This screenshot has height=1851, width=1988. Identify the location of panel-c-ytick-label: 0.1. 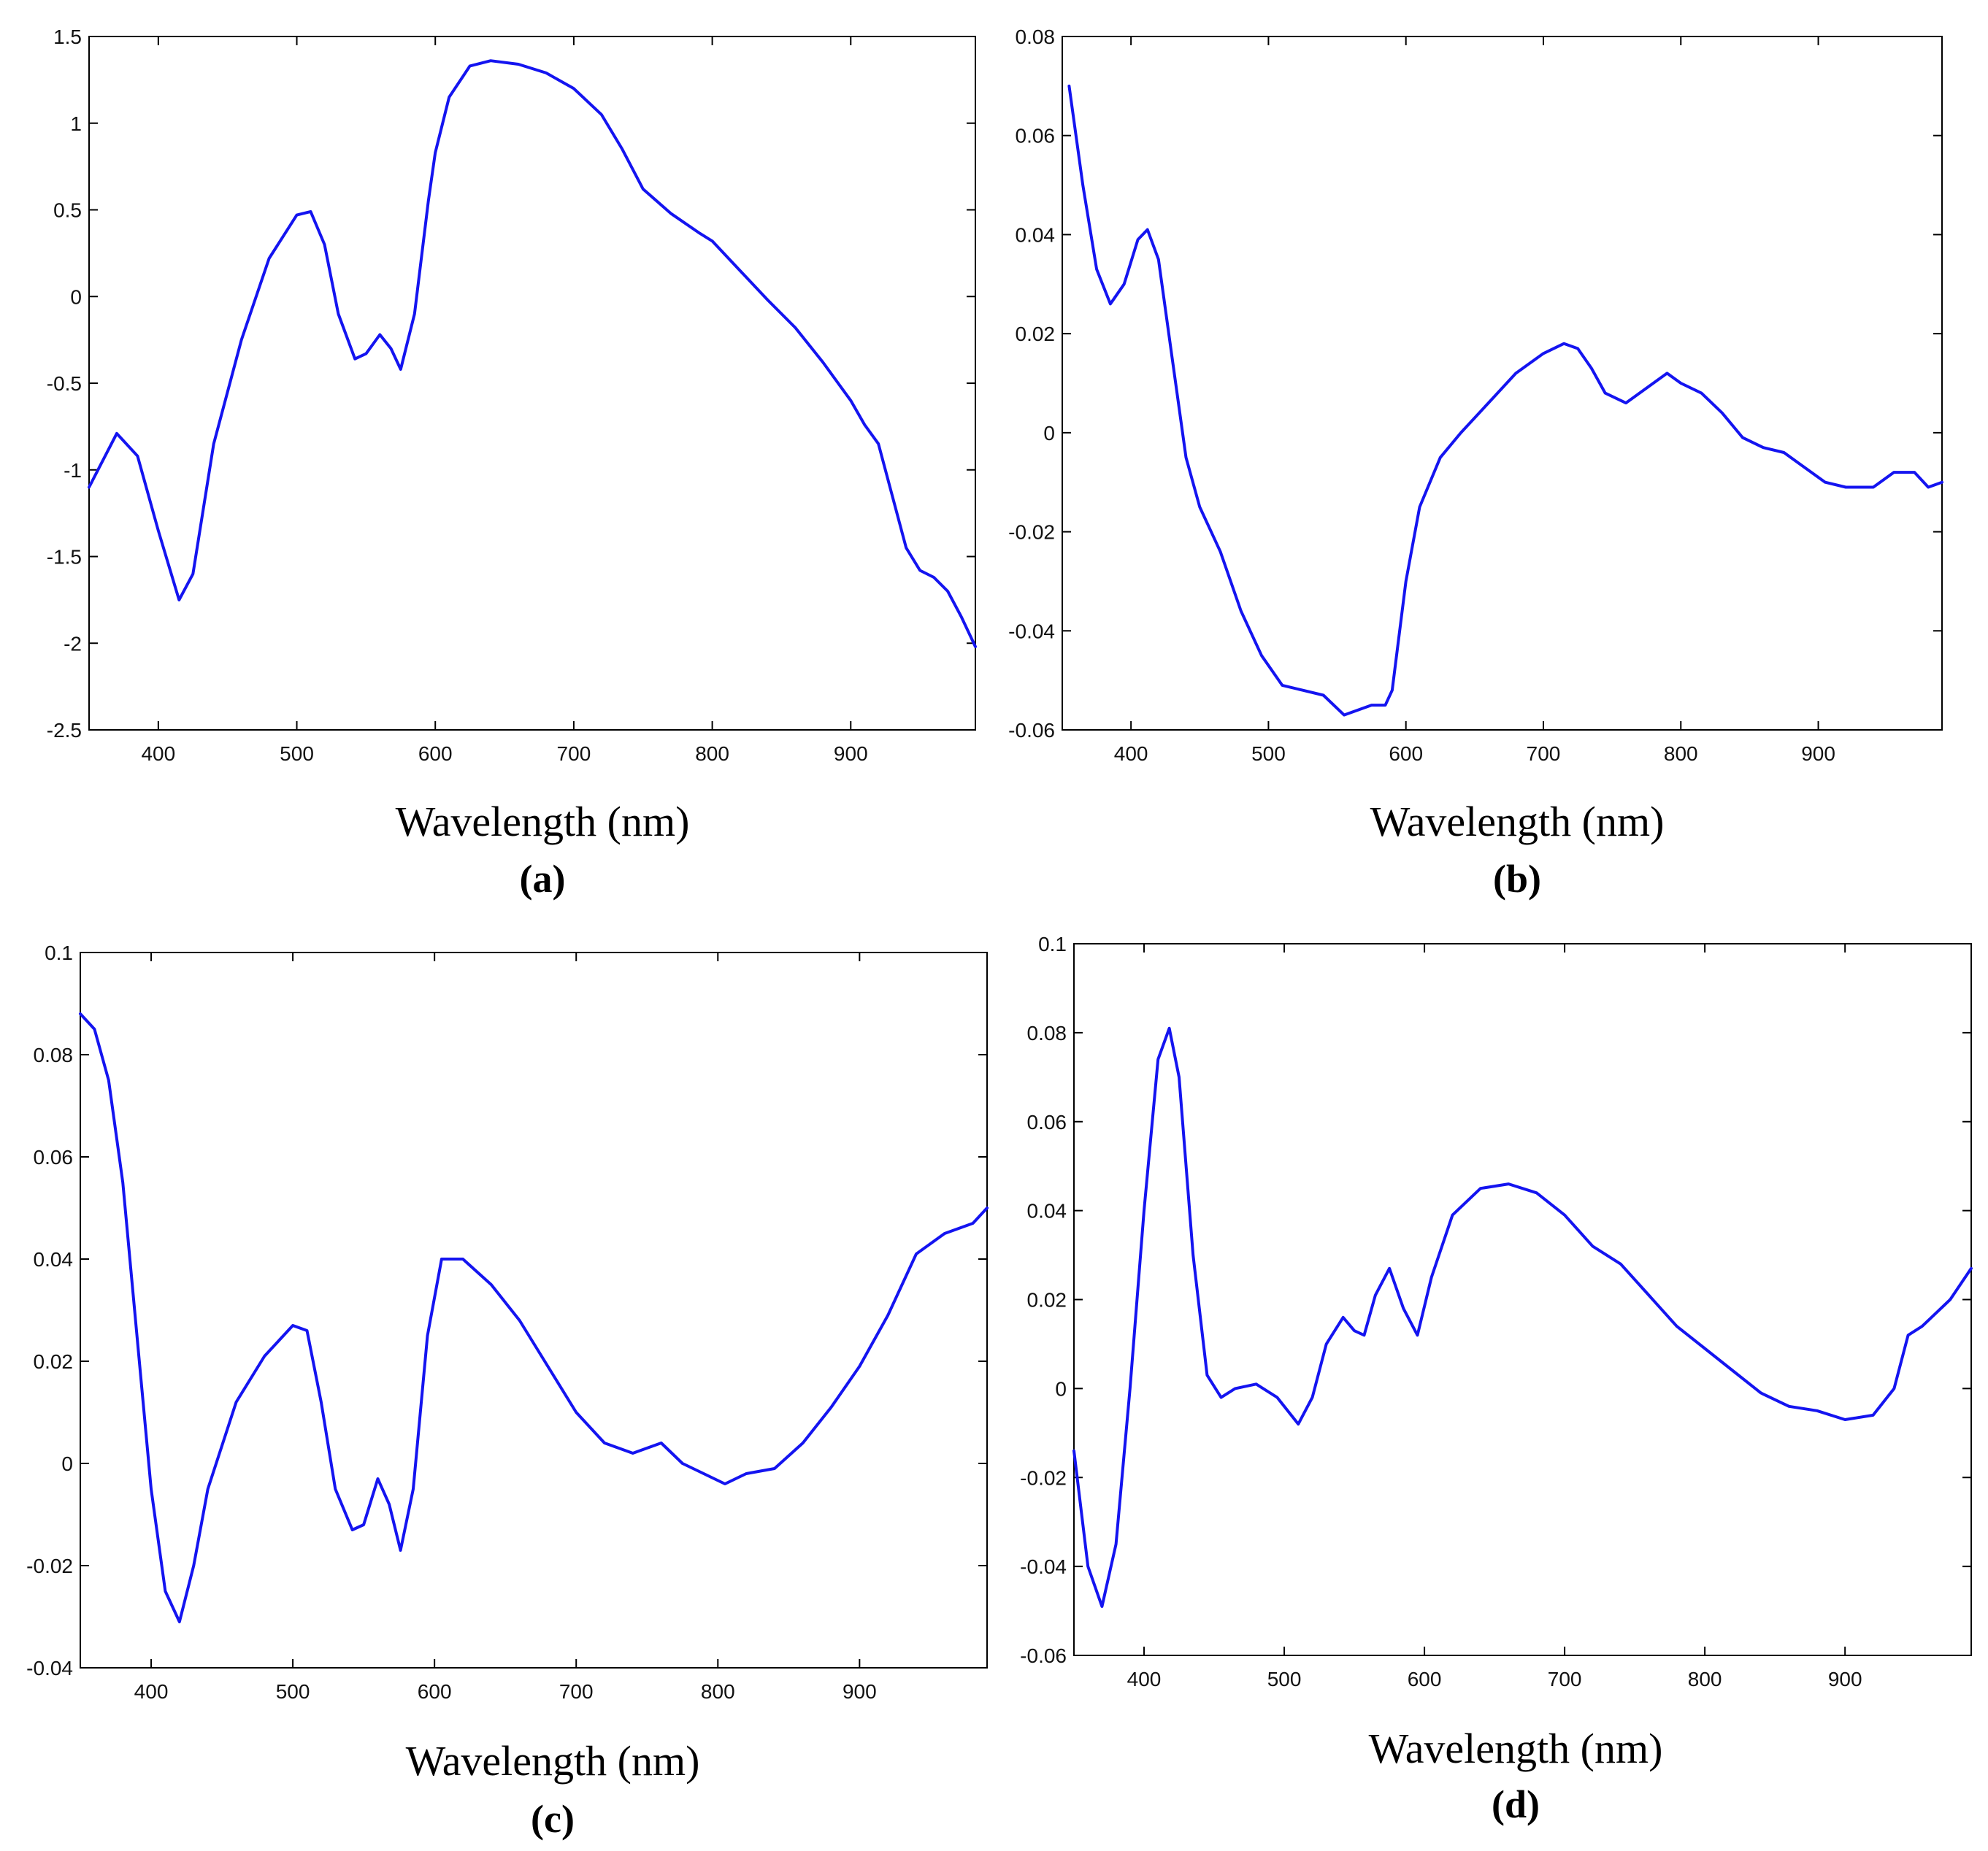
(59, 953).